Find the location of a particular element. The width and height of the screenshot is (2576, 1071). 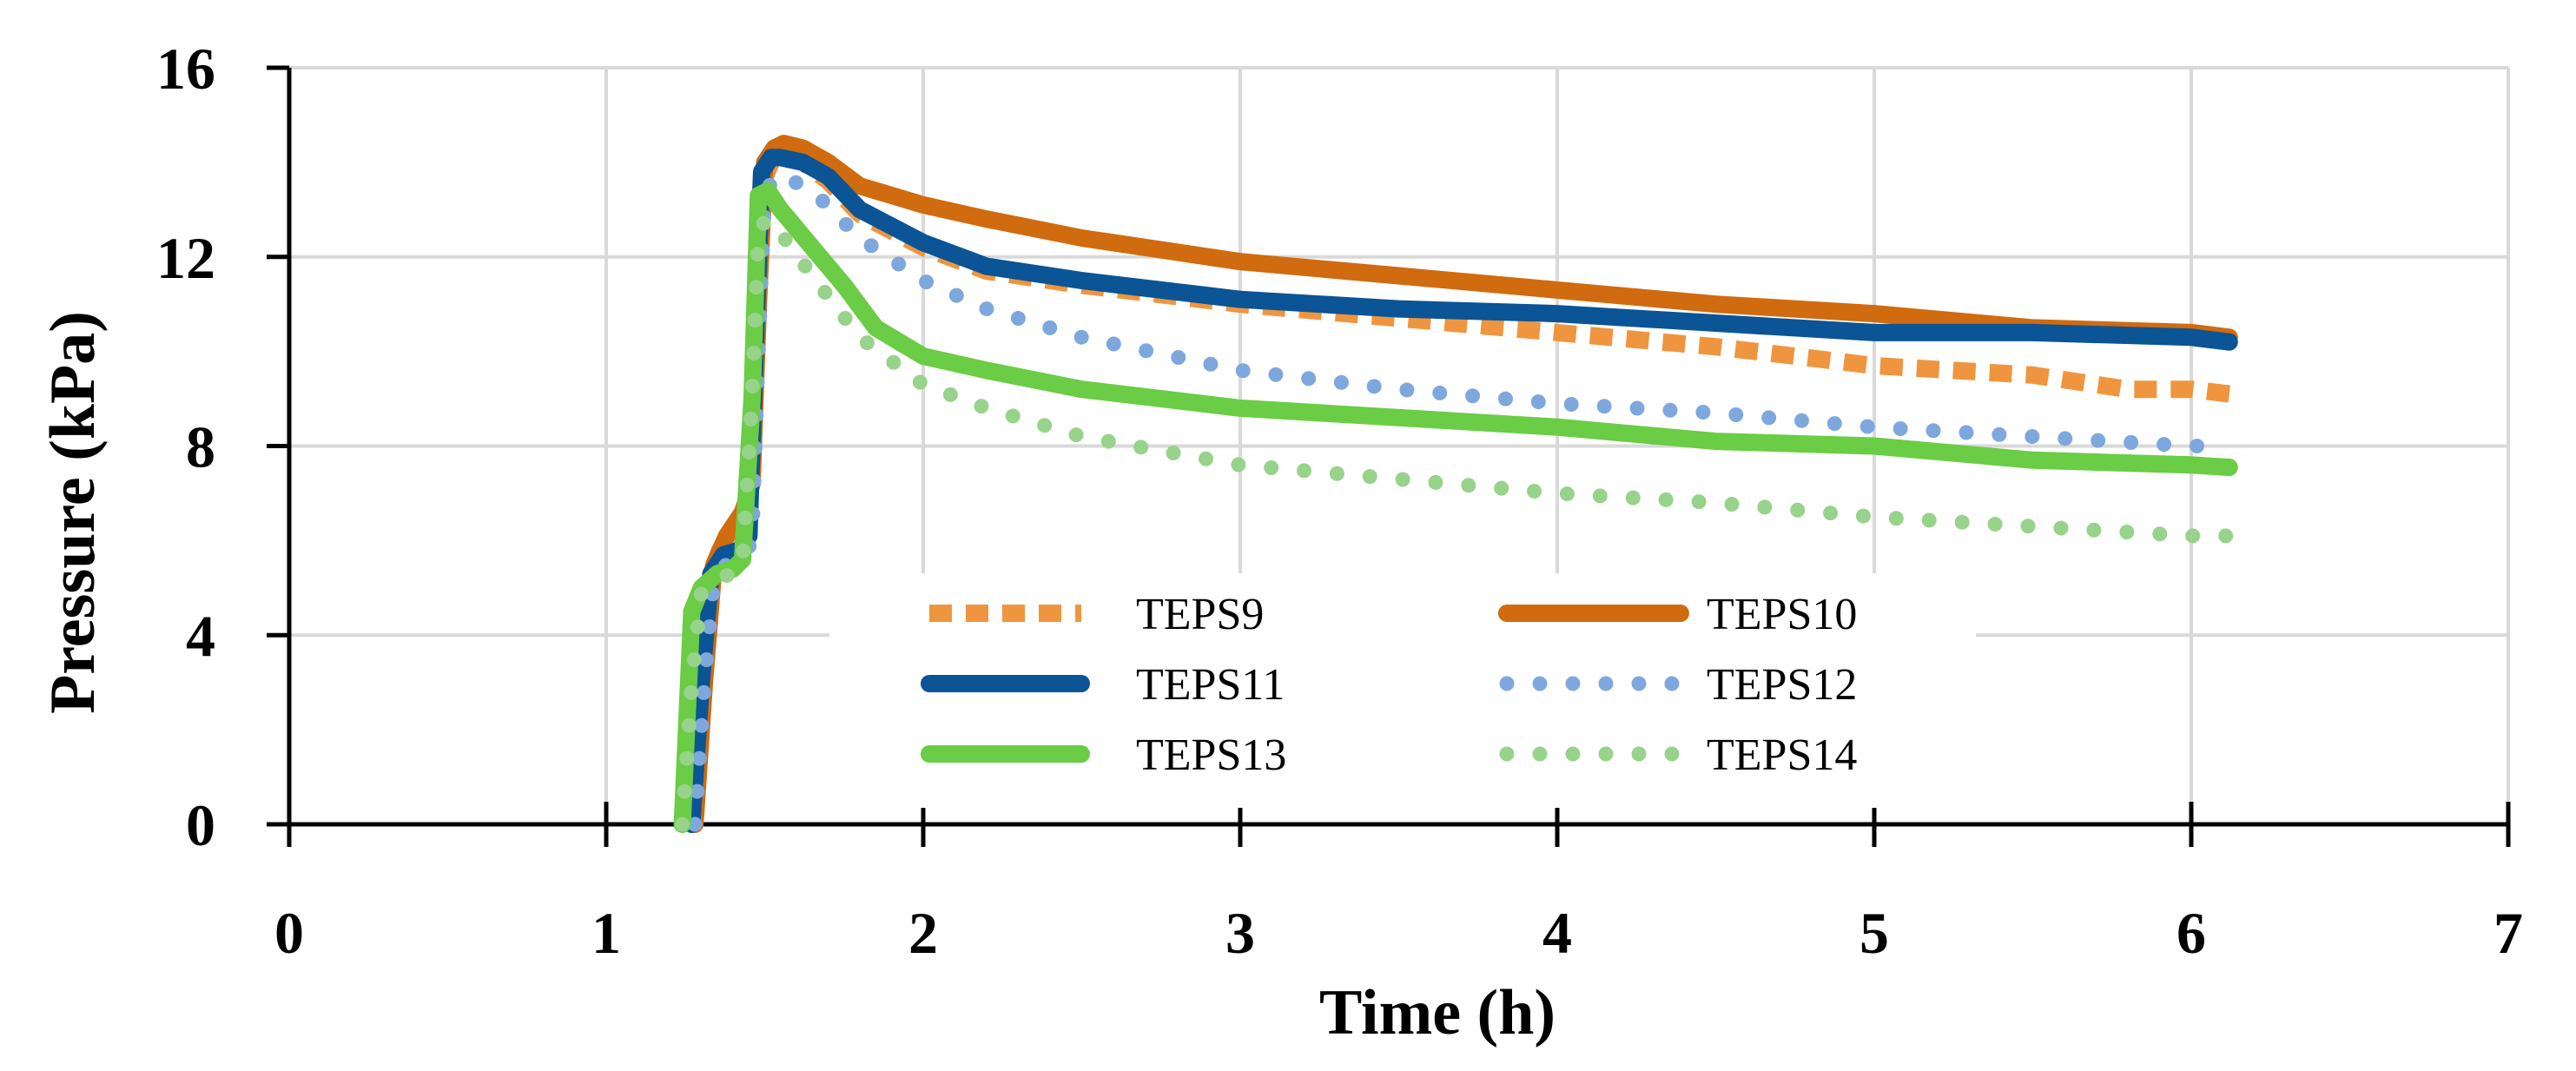

x-tick-label-7: 7 is located at coordinates (2508, 933).